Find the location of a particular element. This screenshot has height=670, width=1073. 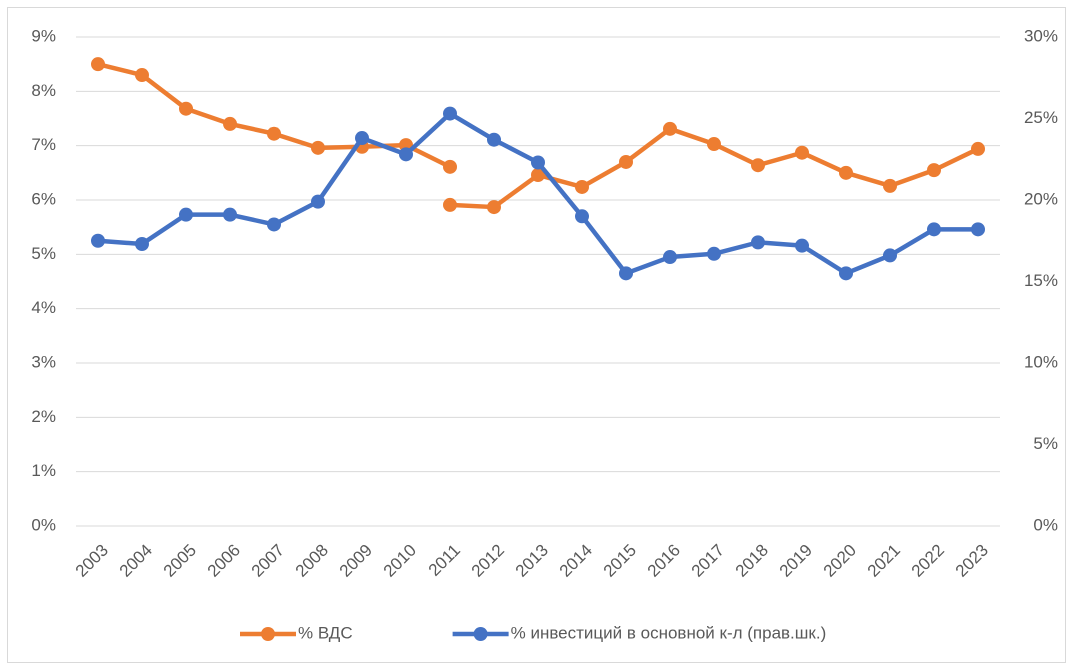

y-tick-label: 5% is located at coordinates (43, 253).